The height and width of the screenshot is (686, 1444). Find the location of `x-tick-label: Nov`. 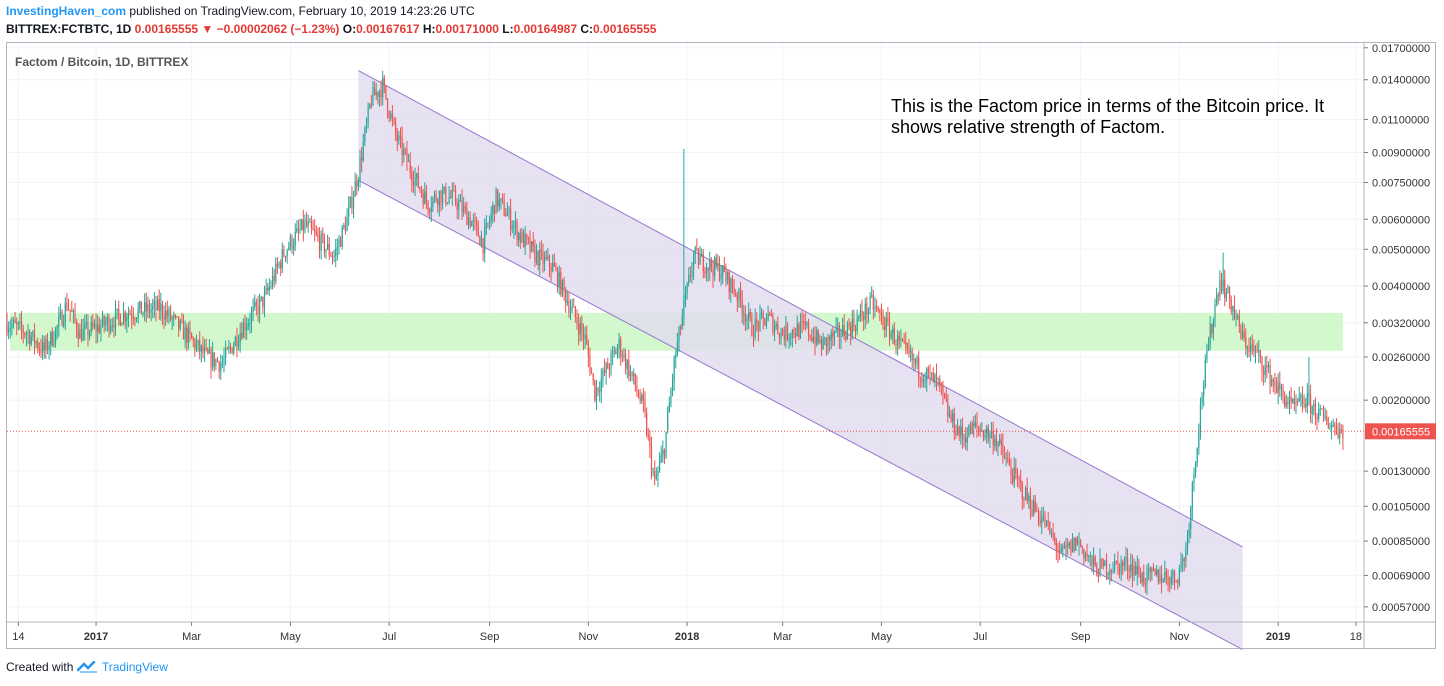

x-tick-label: Nov is located at coordinates (589, 637).